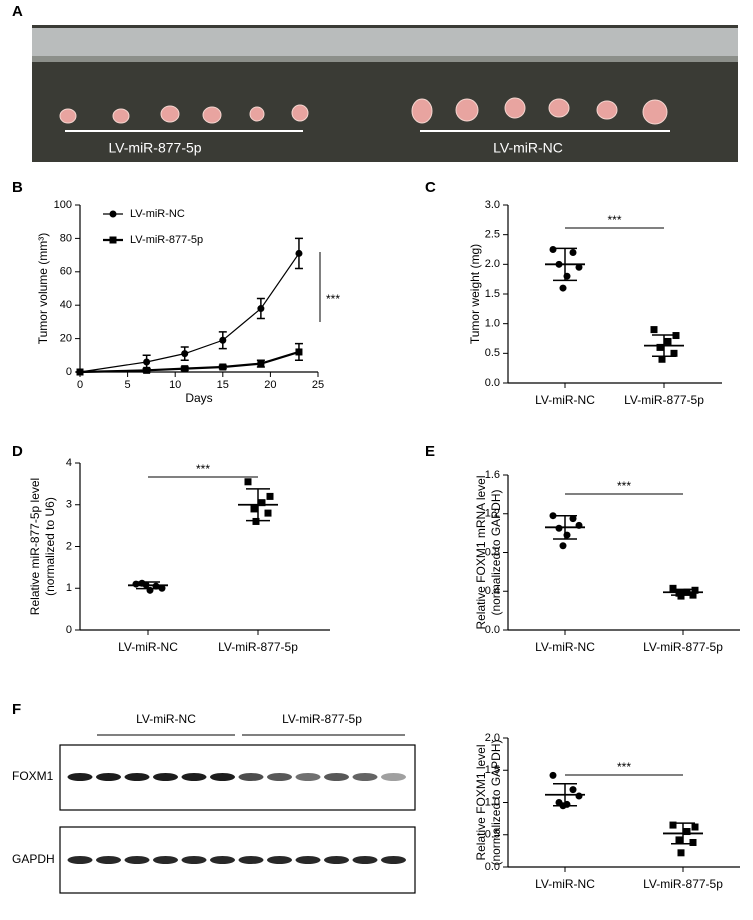  What do you see at coordinates (492, 835) in the screenshot?
I see `y-tick-label: 0.5` at bounding box center [492, 835].